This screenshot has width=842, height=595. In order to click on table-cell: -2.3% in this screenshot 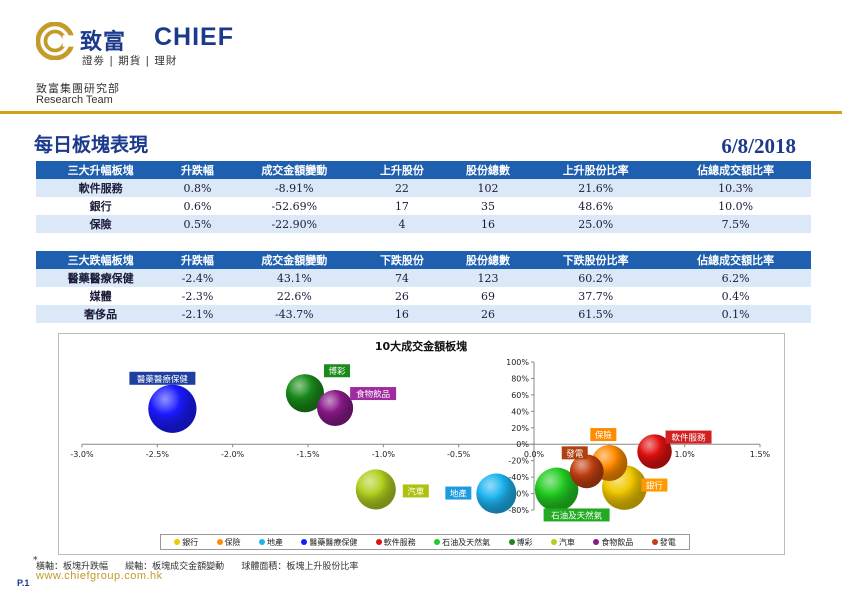, I will do `click(197, 296)`.